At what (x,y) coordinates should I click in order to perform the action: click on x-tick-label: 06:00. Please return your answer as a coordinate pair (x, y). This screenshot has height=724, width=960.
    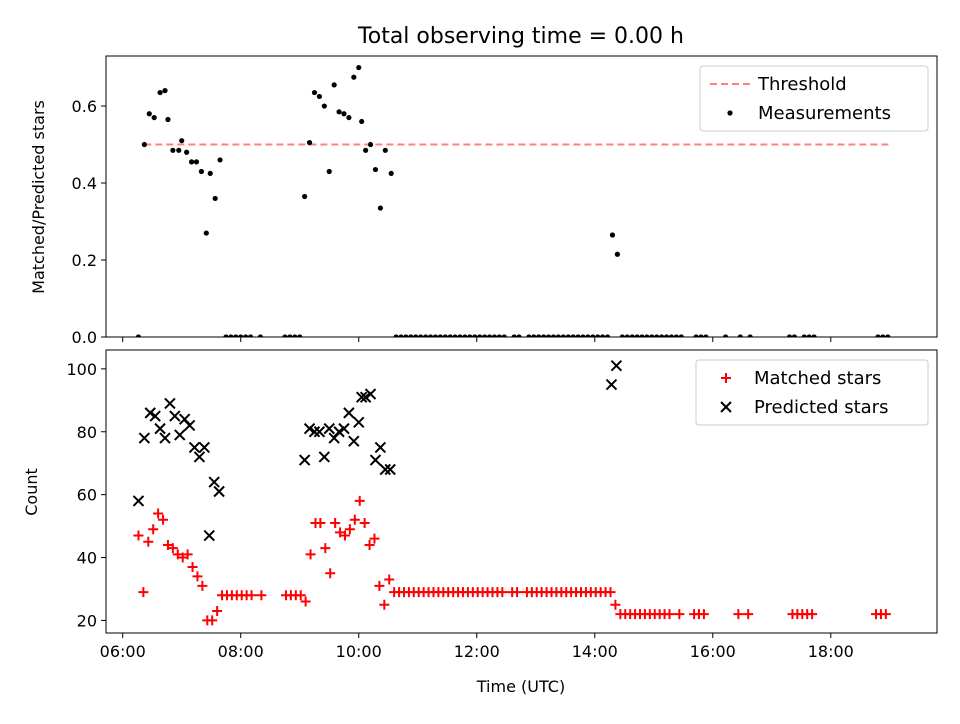
    Looking at the image, I should click on (123, 651).